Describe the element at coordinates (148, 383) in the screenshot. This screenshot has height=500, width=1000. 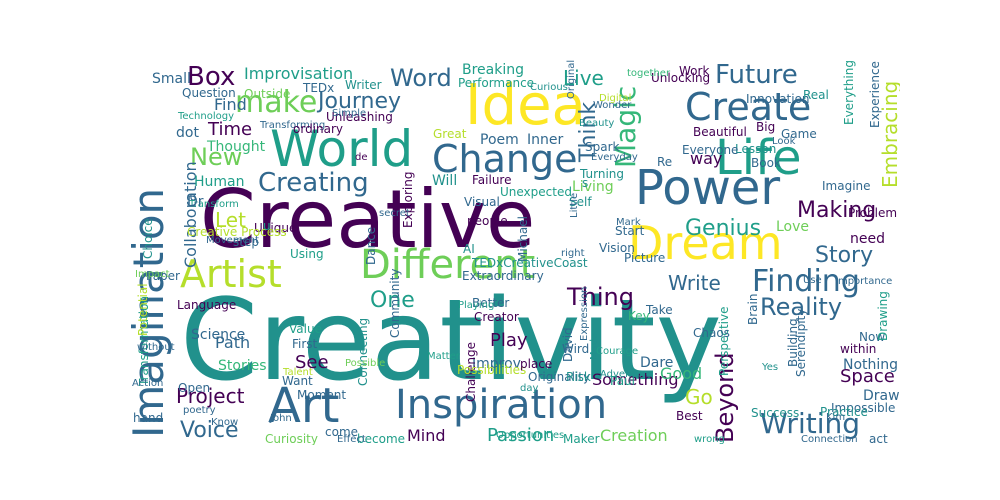
I see `word-action: Action` at that location.